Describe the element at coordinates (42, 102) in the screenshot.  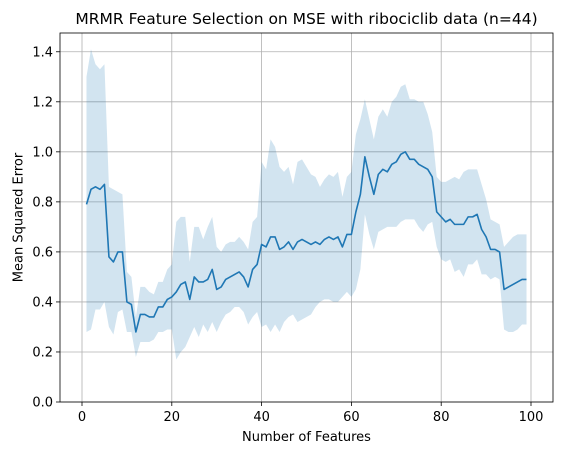
I see `y-tick-label: 1.2` at that location.